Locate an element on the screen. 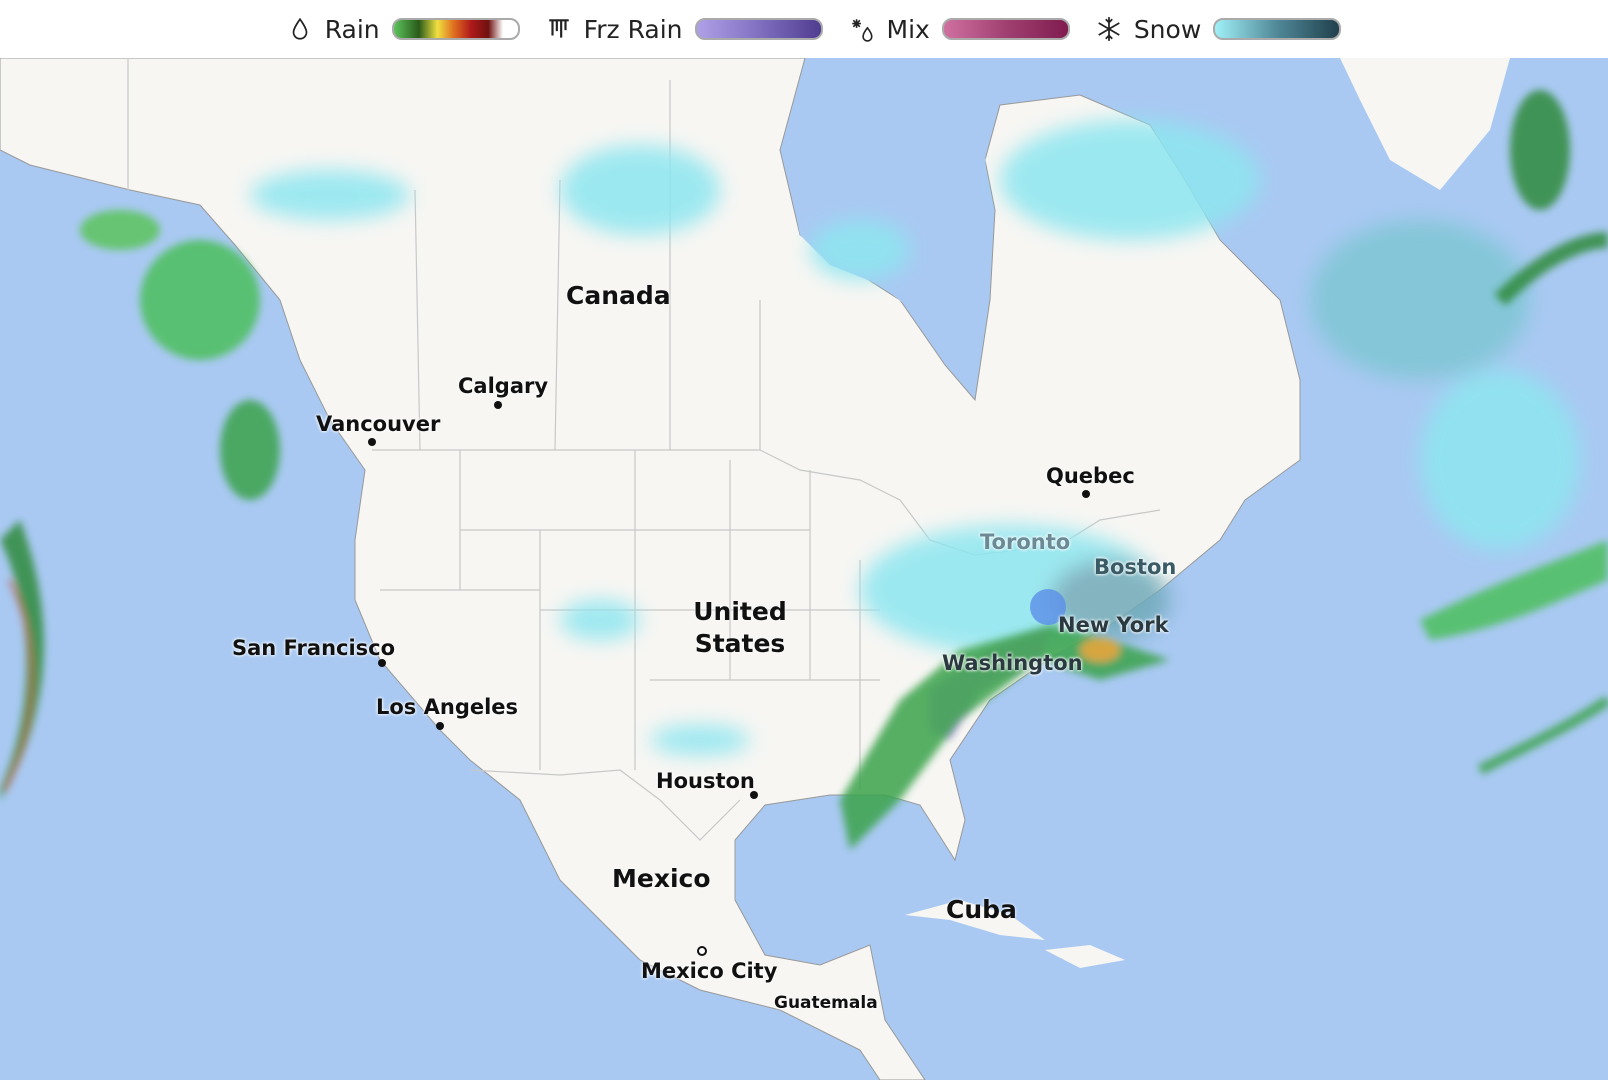 The height and width of the screenshot is (1084, 1608). city-label-quebec: Quebec is located at coordinates (1090, 476).